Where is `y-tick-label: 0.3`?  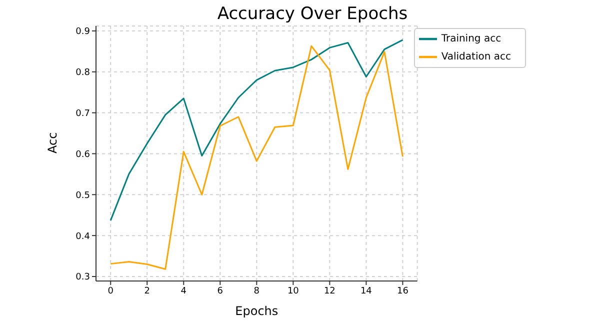
y-tick-label: 0.3 is located at coordinates (83, 277).